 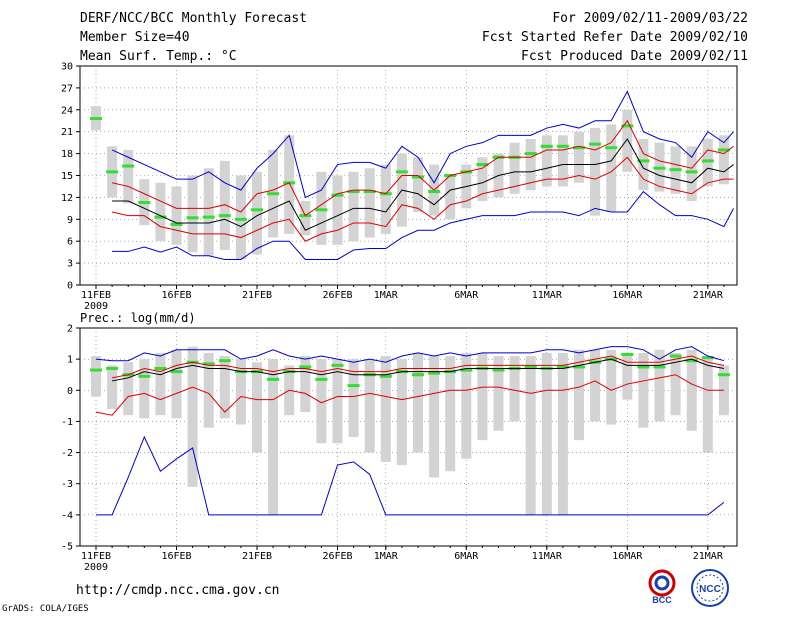 What do you see at coordinates (178, 590) in the screenshot?
I see `source-url: http://cmdp.ncc.cma.gov.cn` at bounding box center [178, 590].